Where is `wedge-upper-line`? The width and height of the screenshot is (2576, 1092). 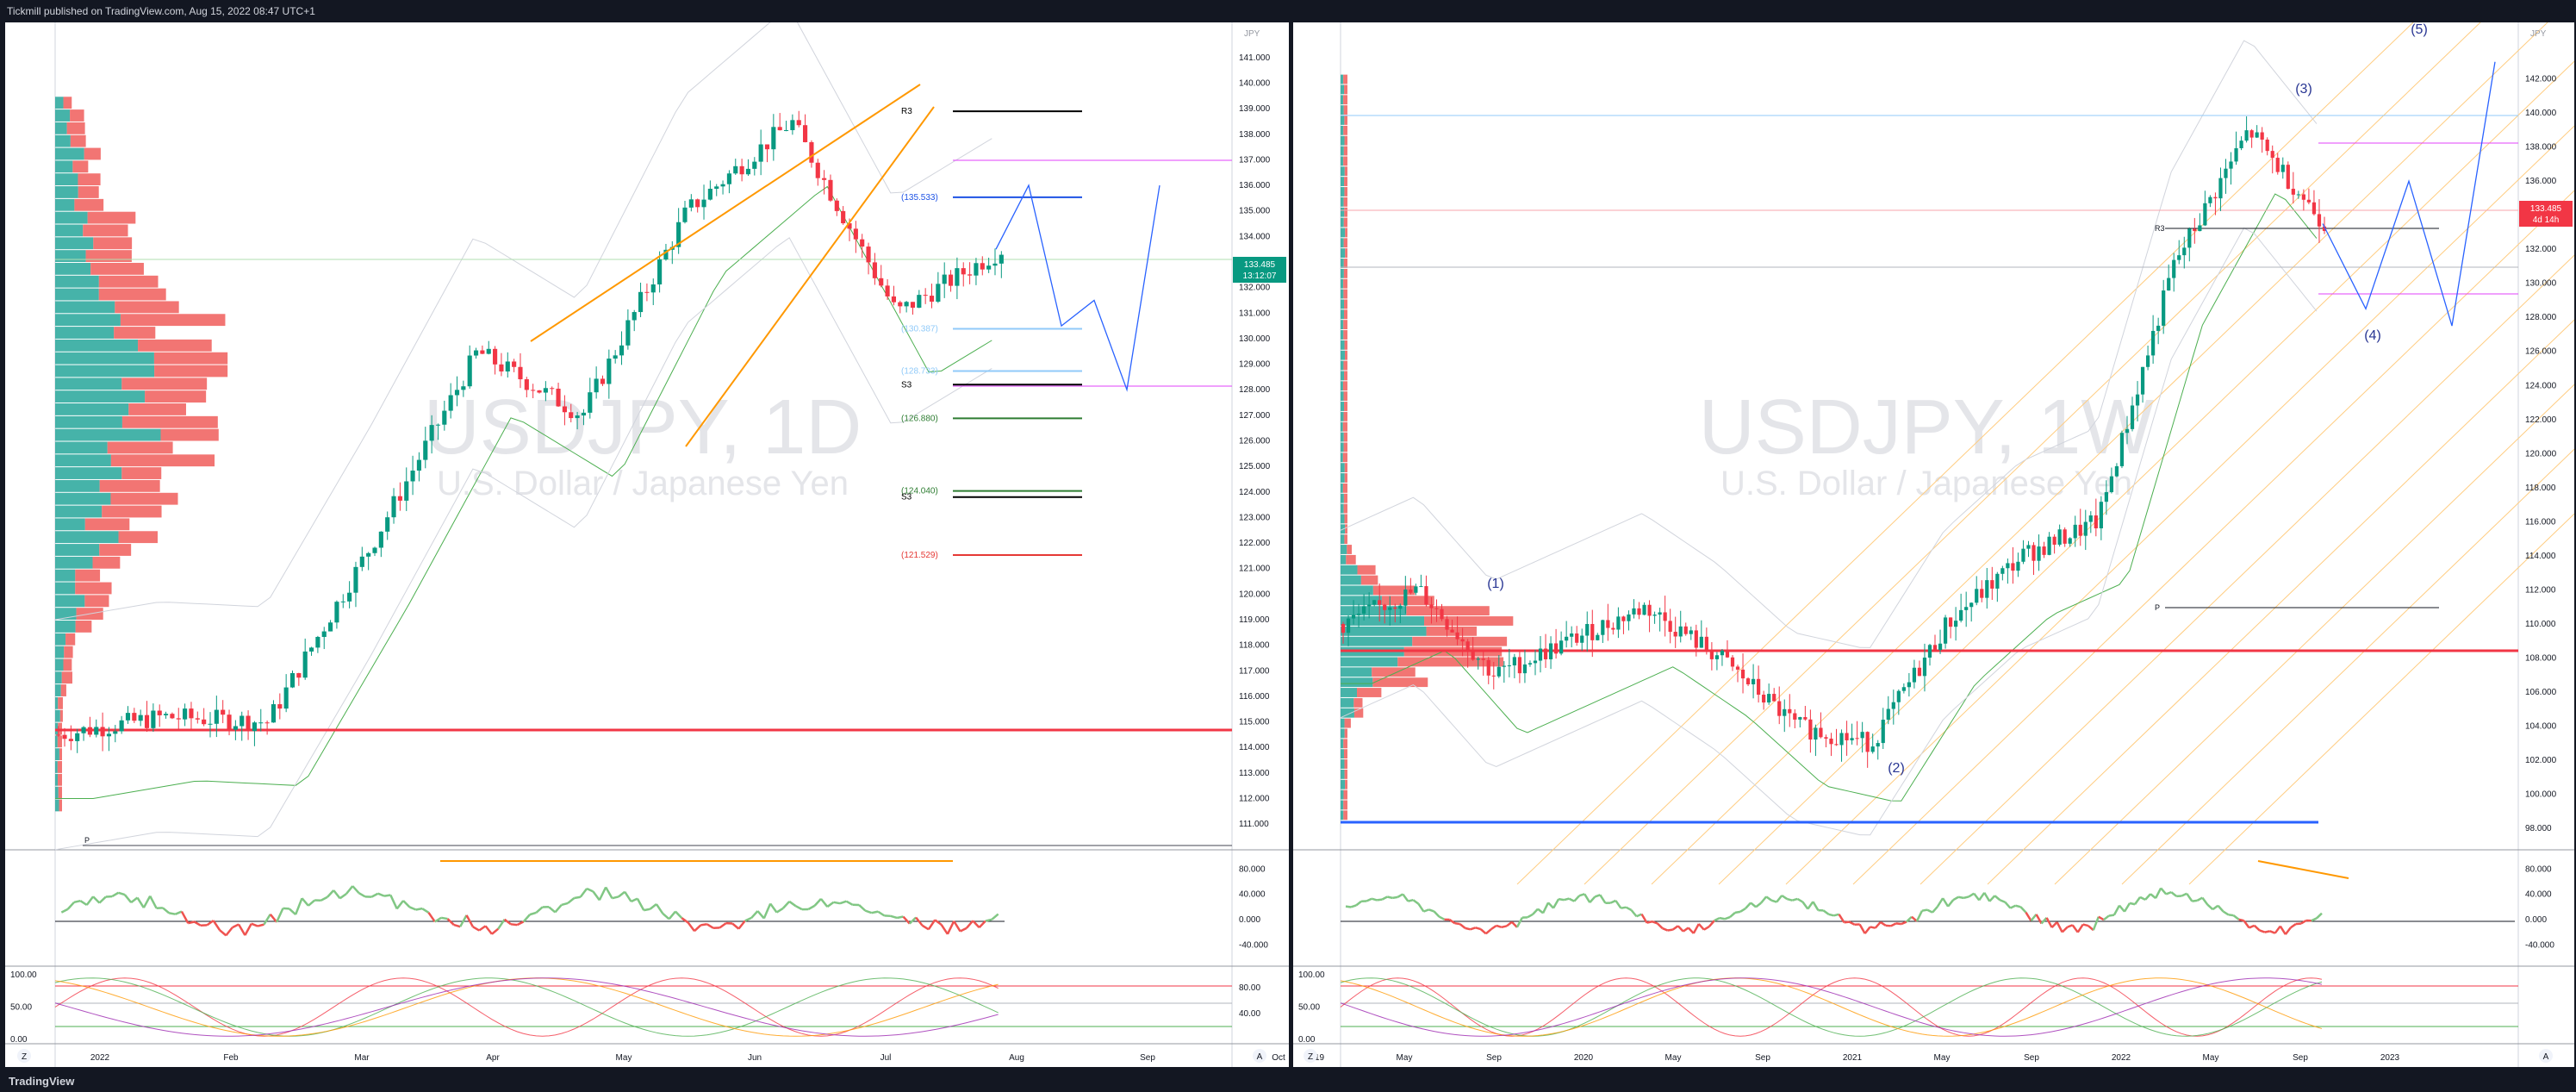 wedge-upper-line is located at coordinates (726, 213).